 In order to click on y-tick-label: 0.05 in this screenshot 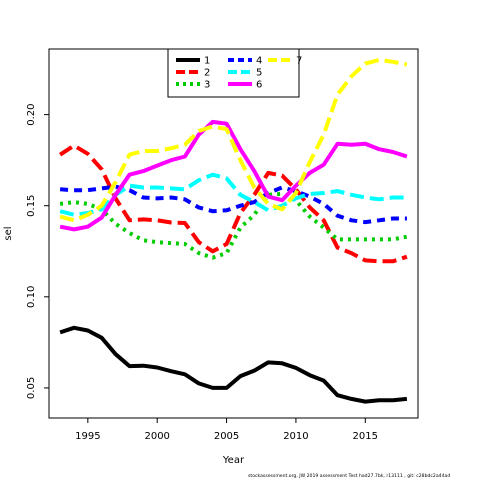, I will do `click(31, 388)`.